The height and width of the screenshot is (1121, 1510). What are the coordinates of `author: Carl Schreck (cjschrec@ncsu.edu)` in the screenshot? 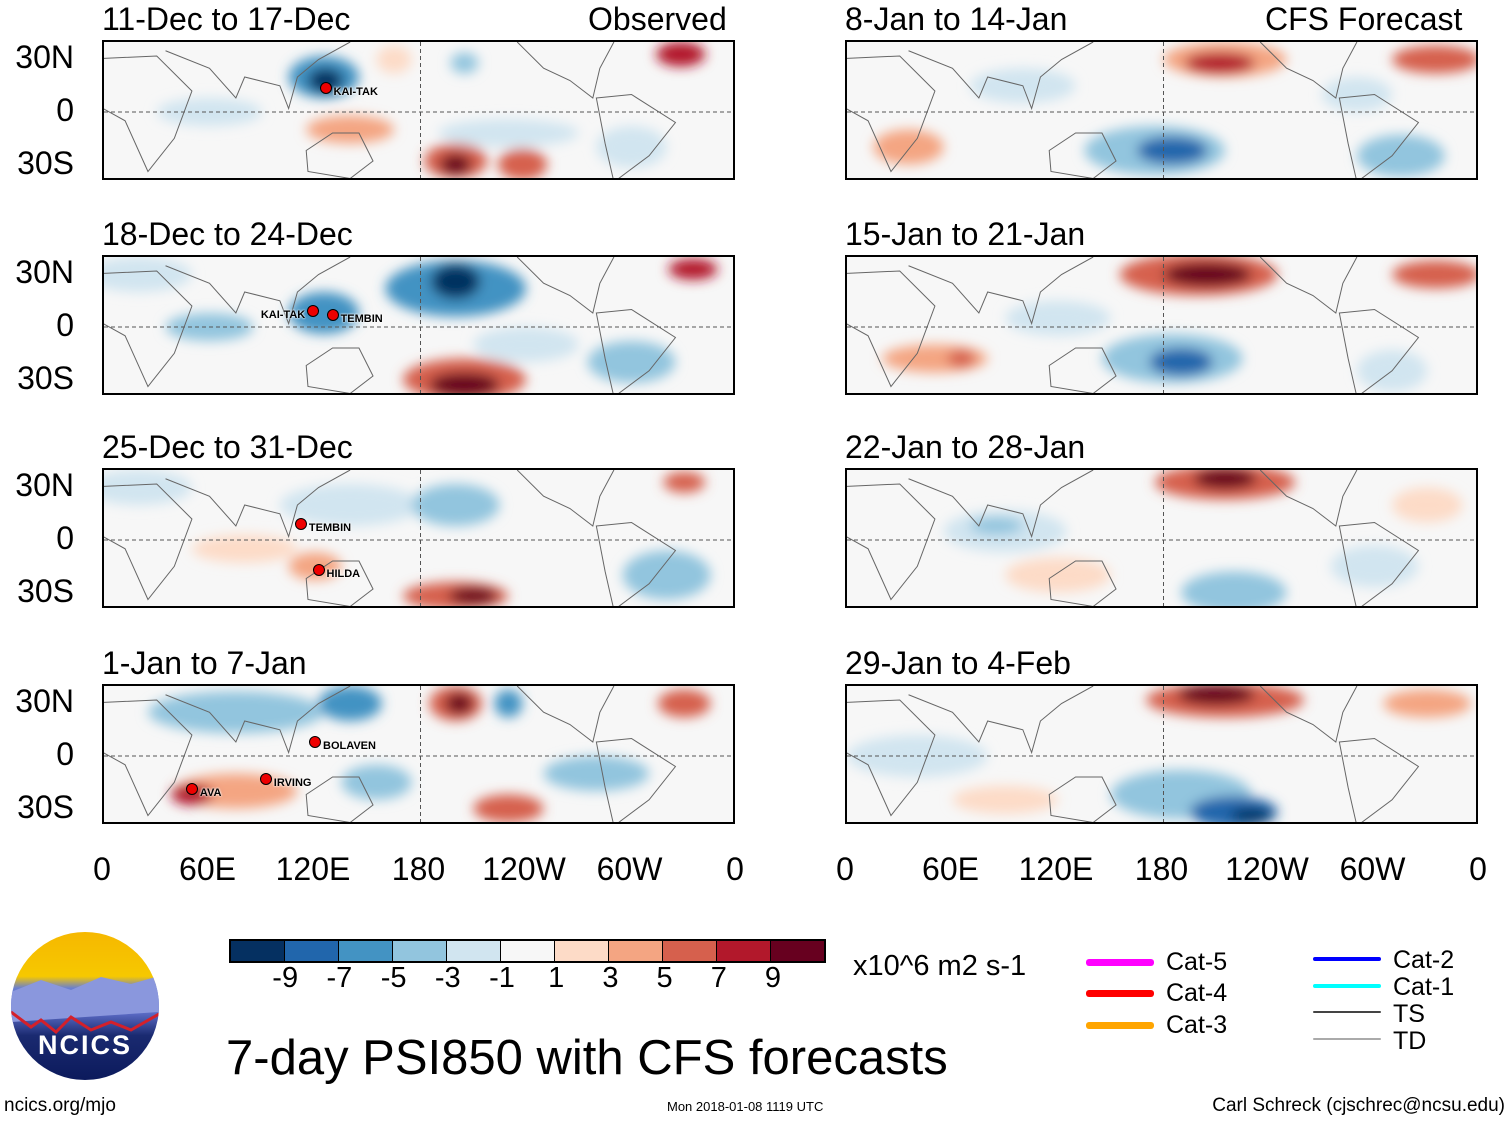 It's located at (1358, 1105).